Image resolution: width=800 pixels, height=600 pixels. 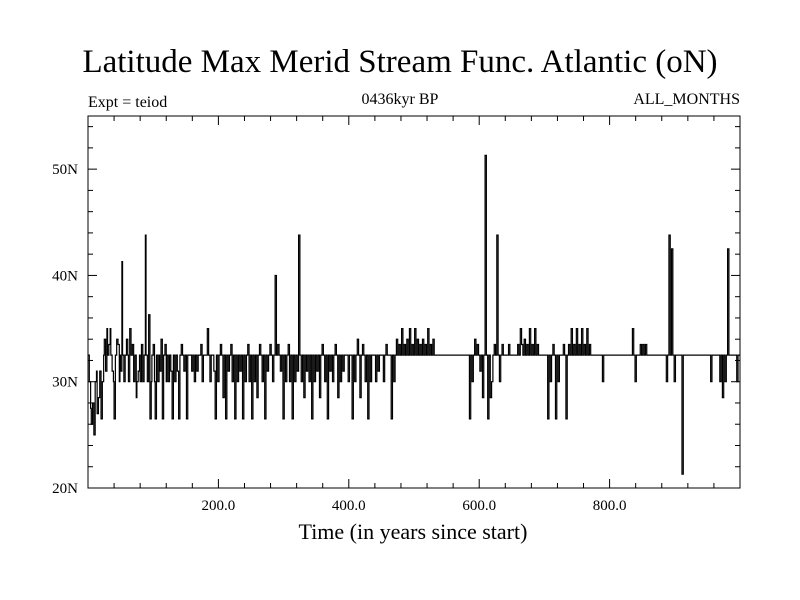 I want to click on y-tick-label: 50N, so click(x=65, y=170).